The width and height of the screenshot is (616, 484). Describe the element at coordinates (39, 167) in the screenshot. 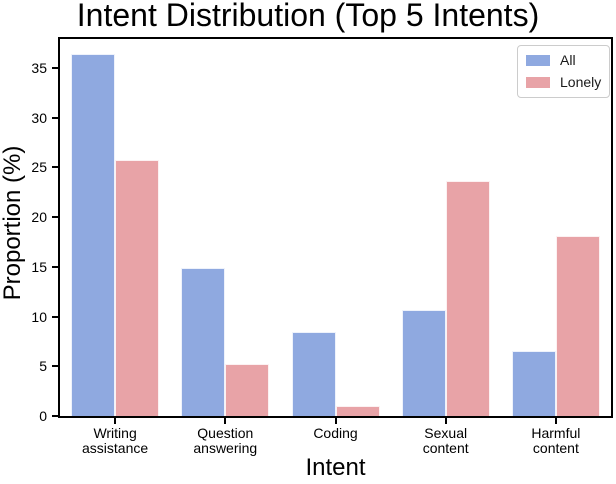

I see `y-tick-label: 25` at that location.